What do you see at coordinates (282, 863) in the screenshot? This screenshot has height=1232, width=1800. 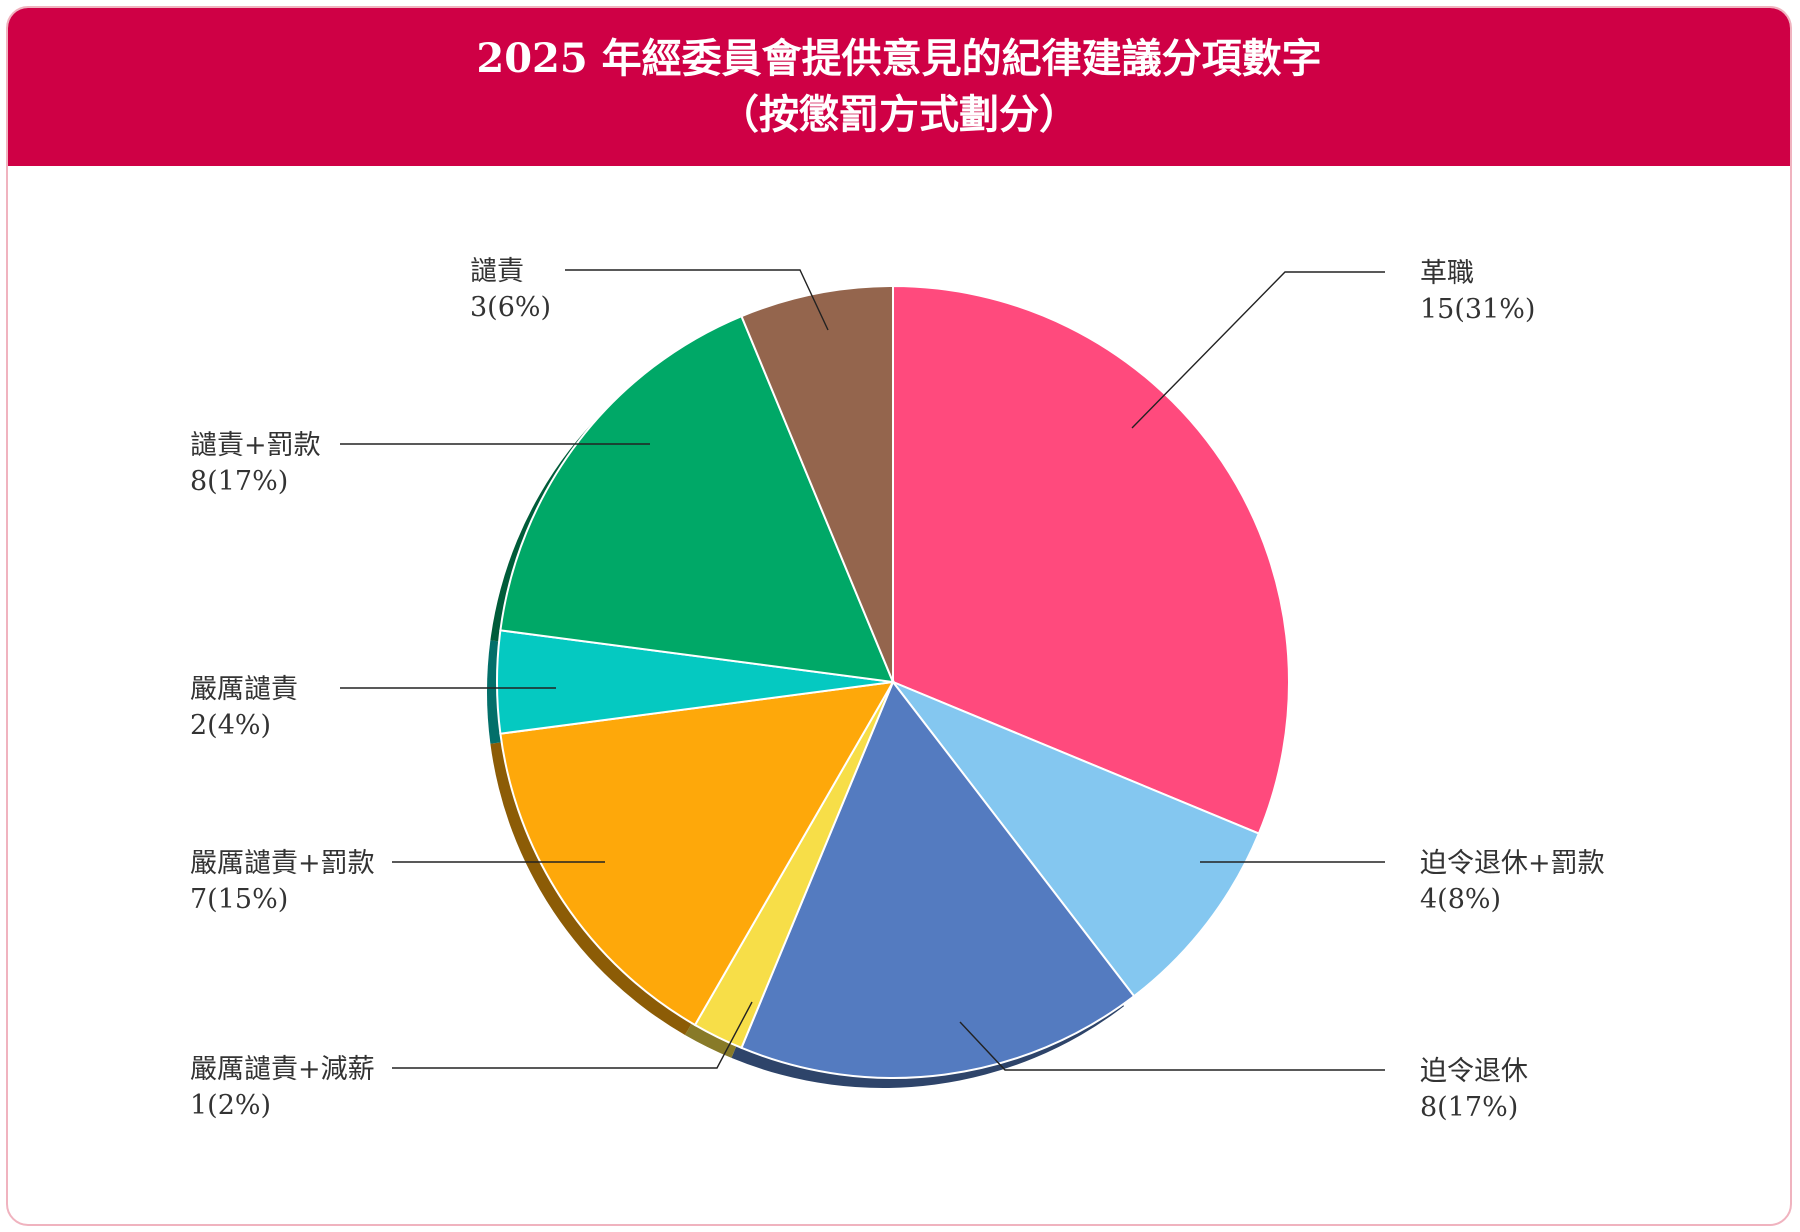 I see `slice-name-label: 嚴厲譴責+罰款` at bounding box center [282, 863].